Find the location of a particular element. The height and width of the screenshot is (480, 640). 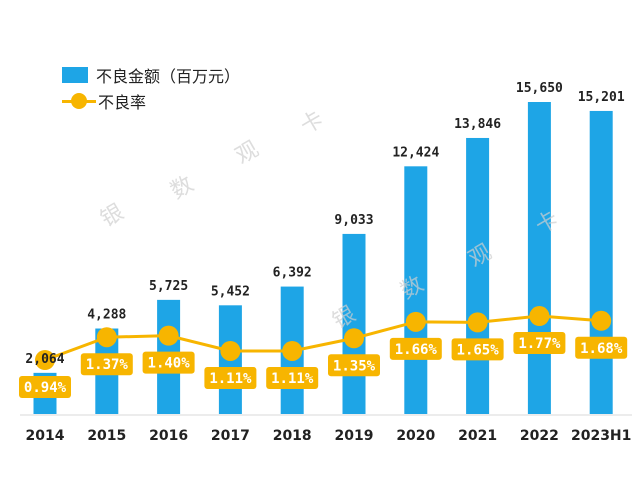

rate-value-label: 1.37% is located at coordinates (107, 365).